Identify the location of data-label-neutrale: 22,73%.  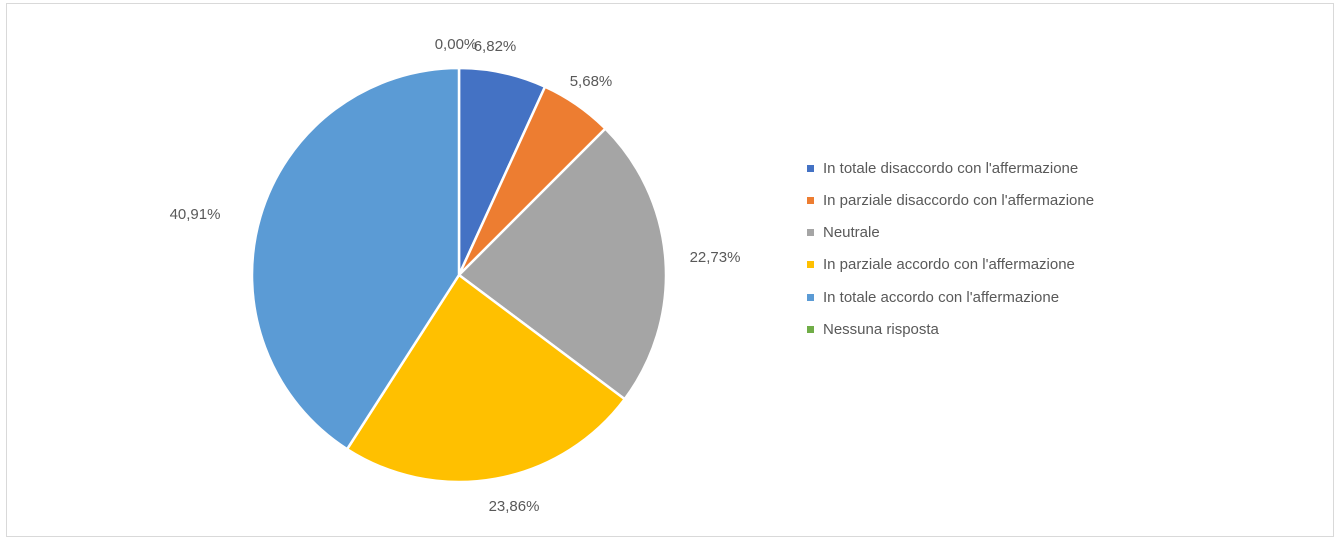
(715, 257).